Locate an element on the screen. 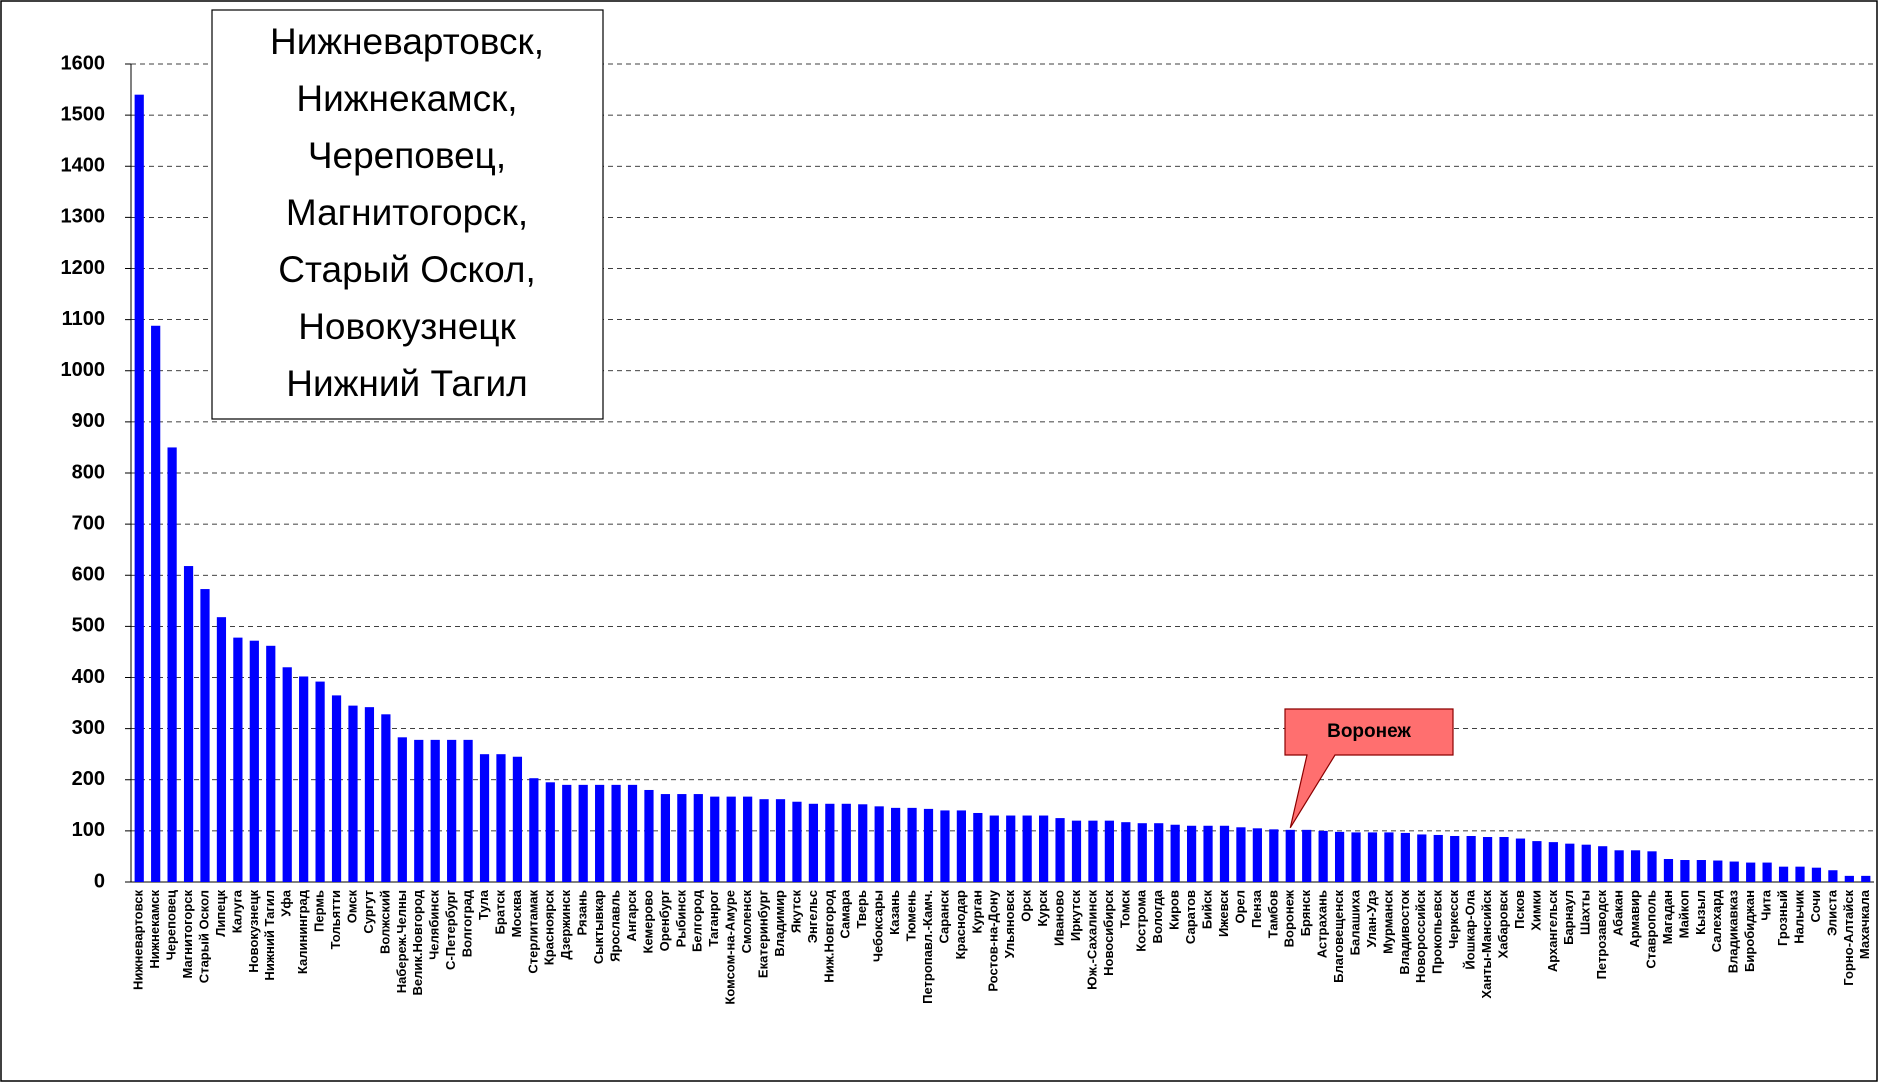 Image resolution: width=1878 pixels, height=1082 pixels. x-tick-label: Кострома is located at coordinates (1141, 920).